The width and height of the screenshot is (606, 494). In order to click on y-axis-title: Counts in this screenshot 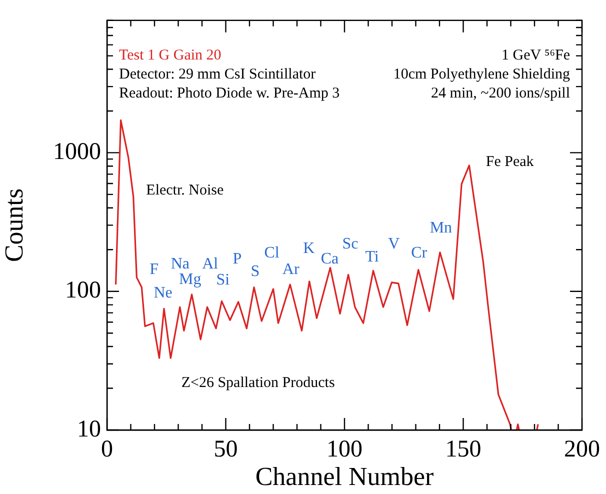, I will do `click(14, 225)`.